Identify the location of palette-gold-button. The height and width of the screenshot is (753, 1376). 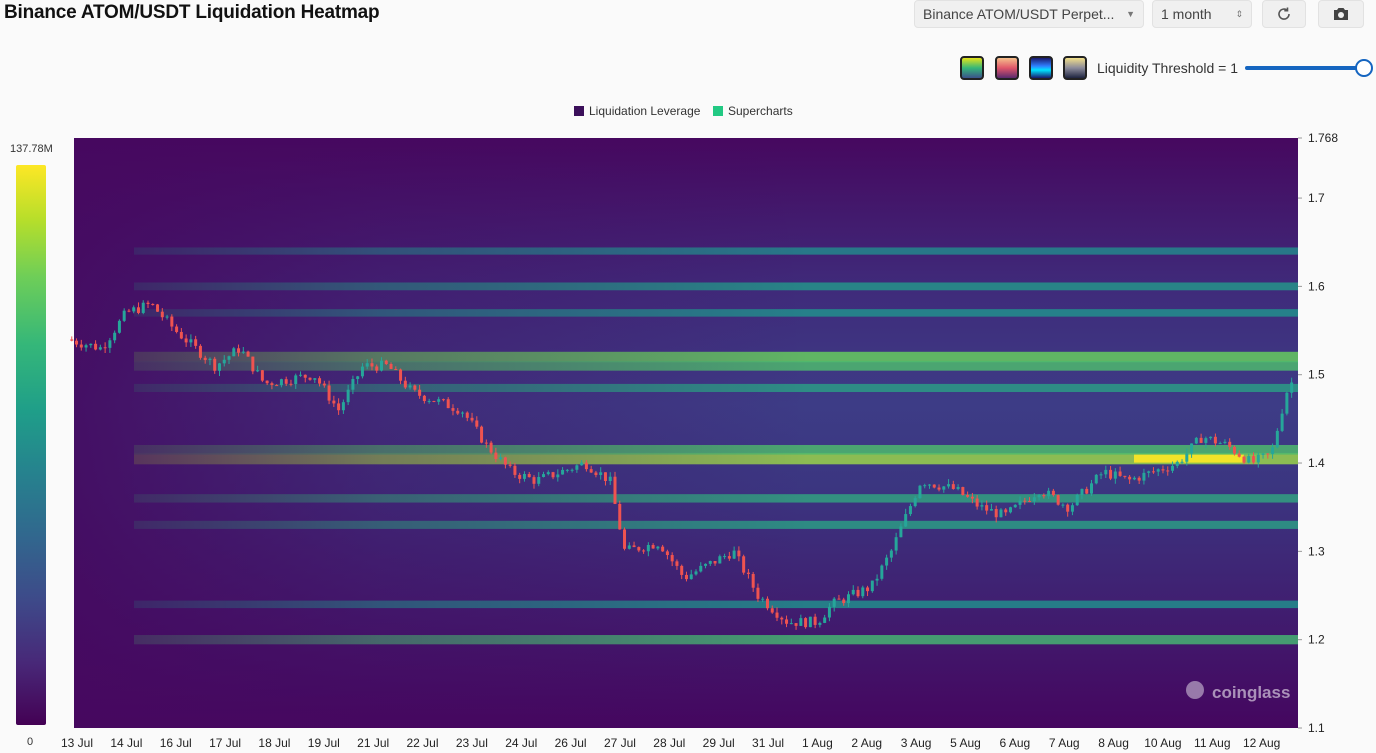
(1075, 68).